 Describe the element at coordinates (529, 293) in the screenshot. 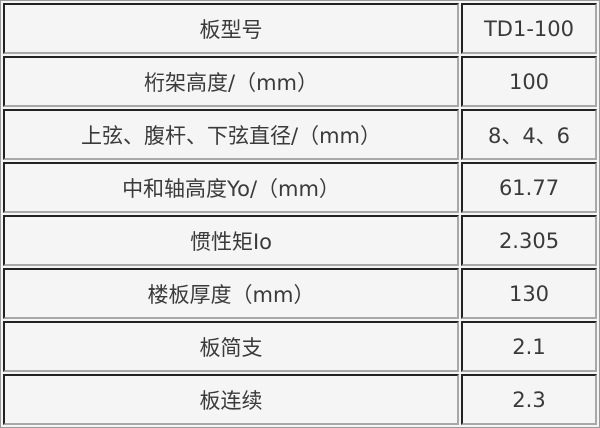

I see `row-value: 130` at that location.